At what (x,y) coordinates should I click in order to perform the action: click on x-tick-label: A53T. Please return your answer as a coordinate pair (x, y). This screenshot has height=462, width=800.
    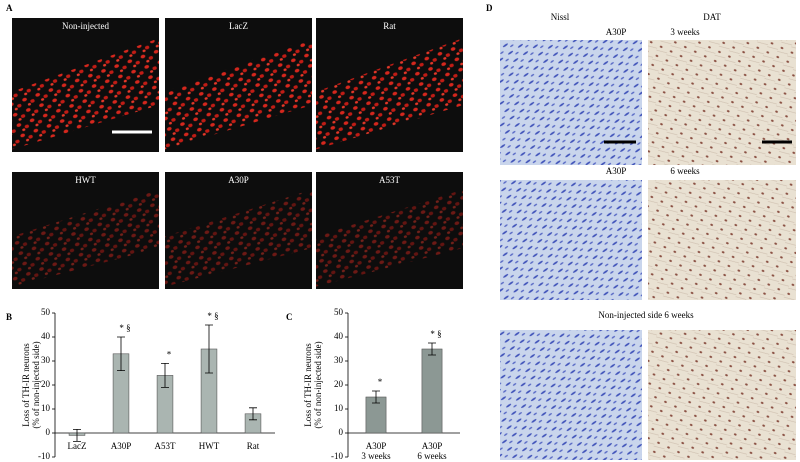
    Looking at the image, I should click on (165, 446).